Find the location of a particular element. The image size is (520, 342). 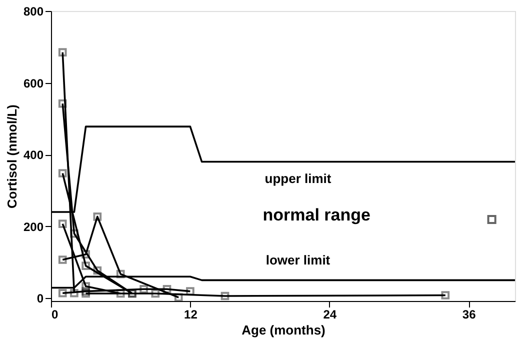

x-tick-label: 0 is located at coordinates (55, 315).